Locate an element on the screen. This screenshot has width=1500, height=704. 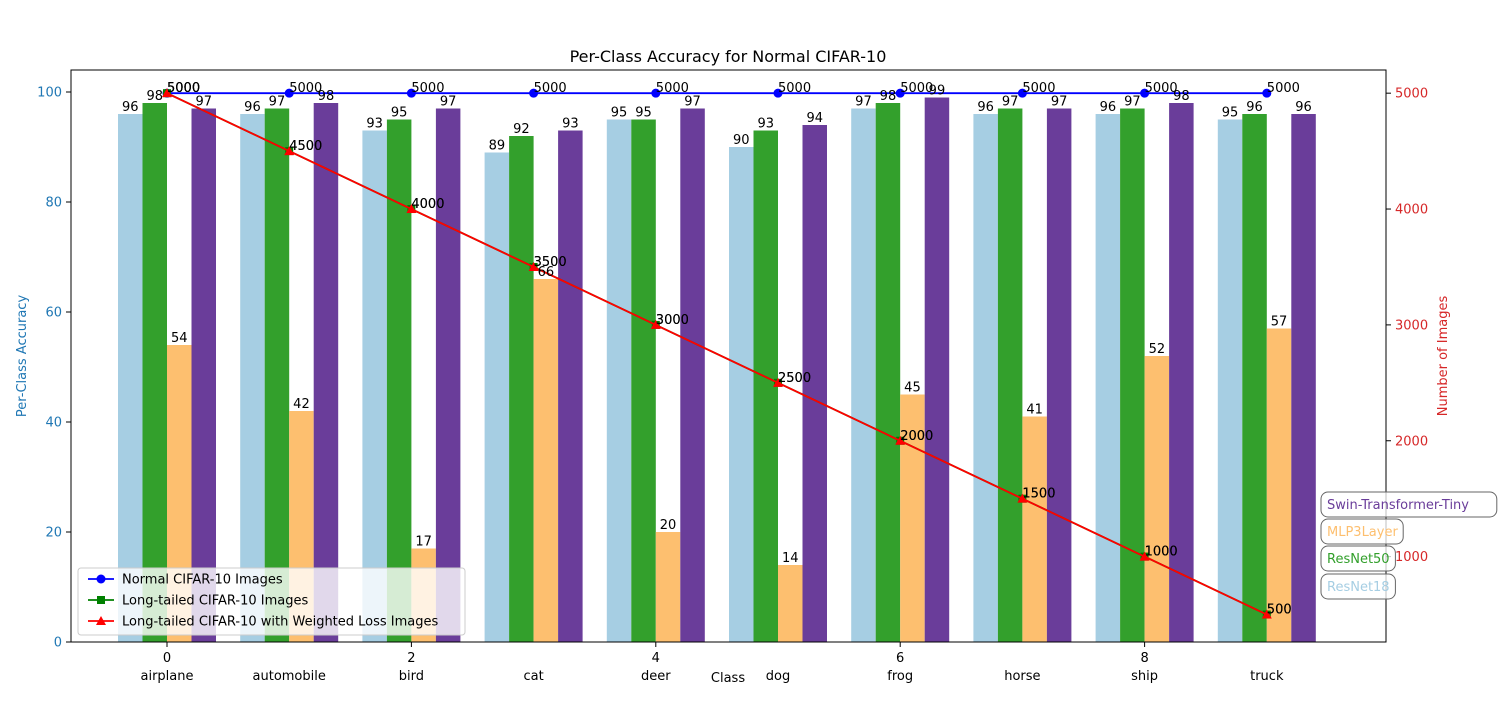
left-y-tick-label: 0 is located at coordinates (58, 643).